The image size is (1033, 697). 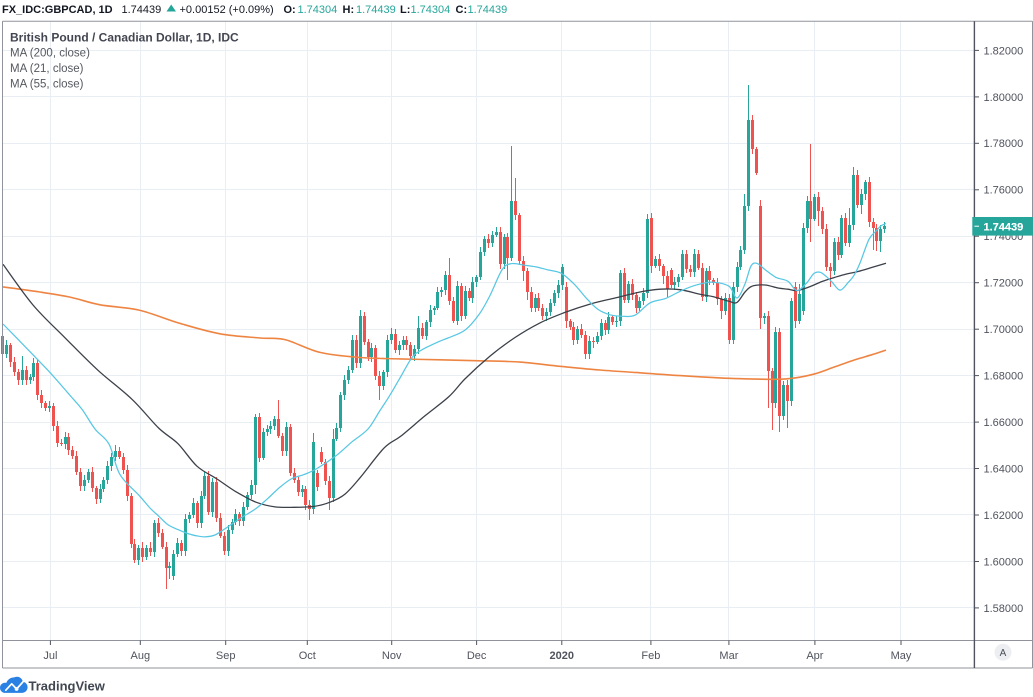 I want to click on svg-text: 1.68000, so click(x=1004, y=377).